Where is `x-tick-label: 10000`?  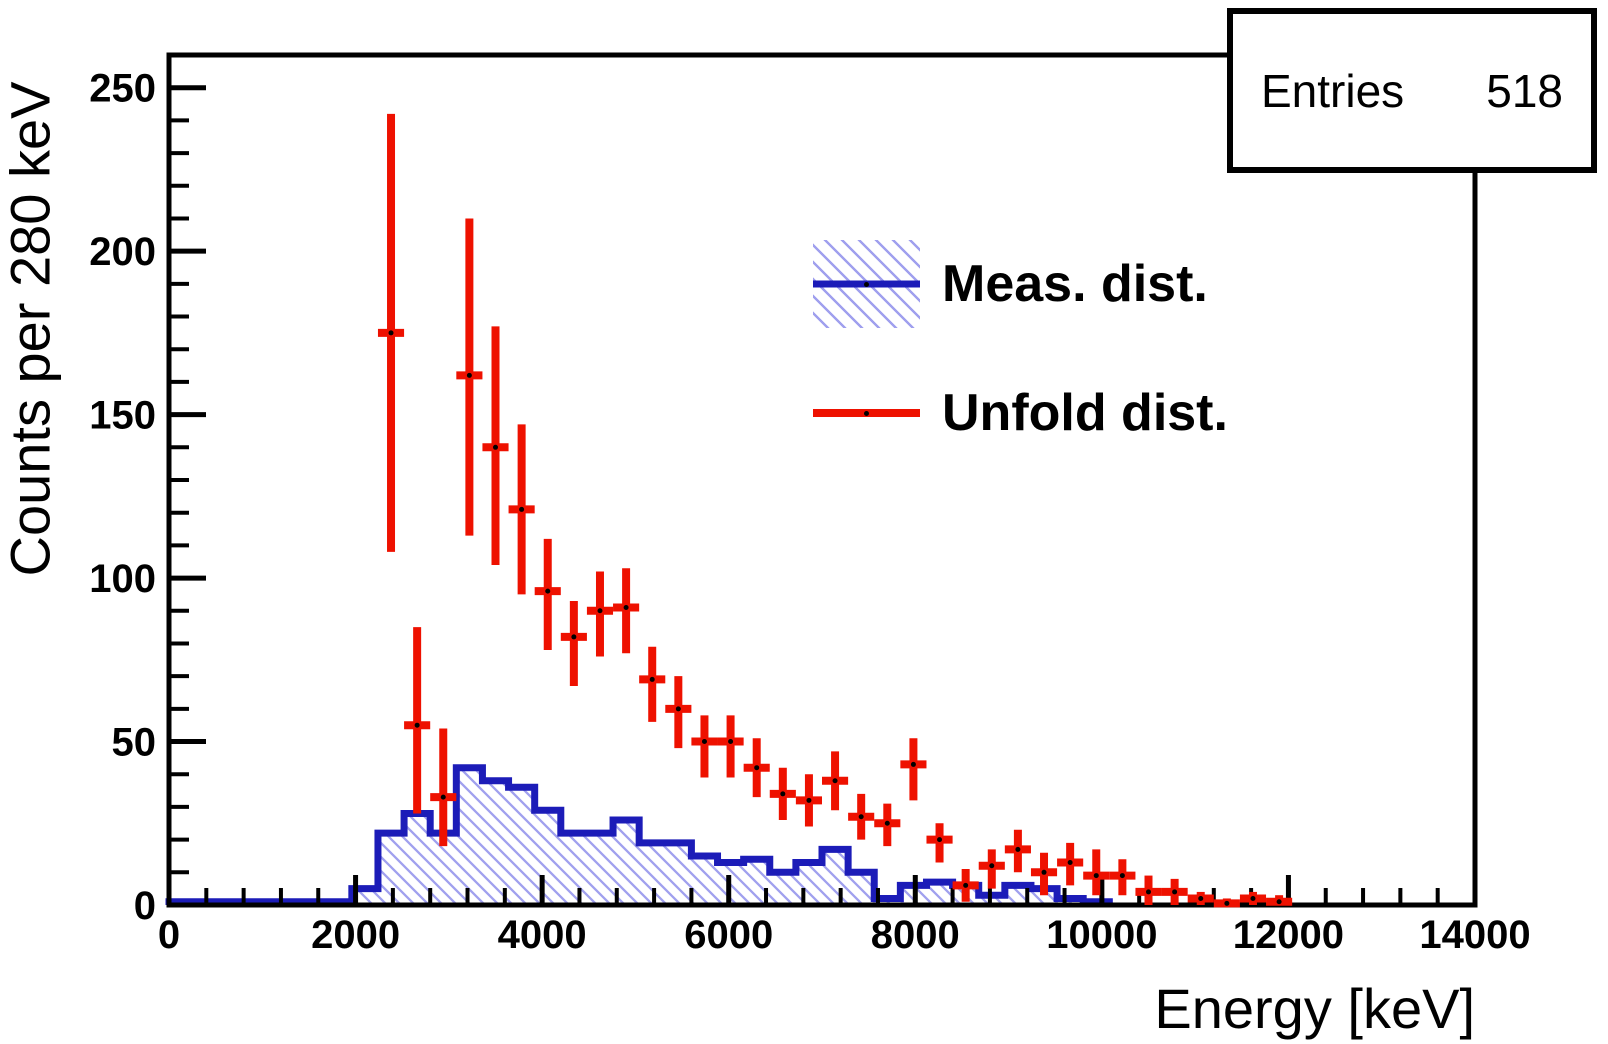
x-tick-label: 10000 is located at coordinates (1101, 935).